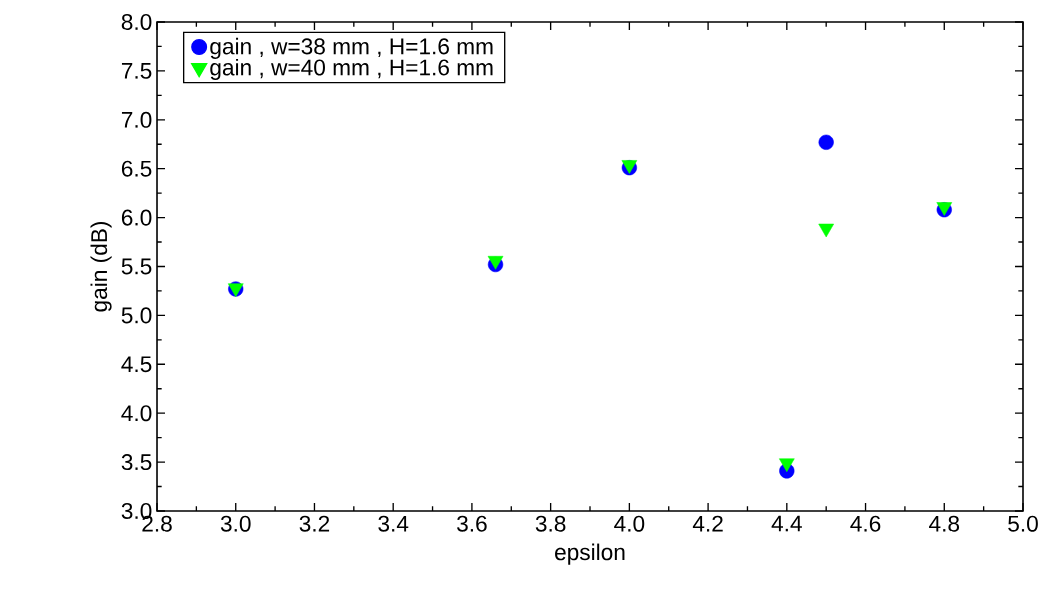  What do you see at coordinates (136, 364) in the screenshot?
I see `y-tick-label: 4.5` at bounding box center [136, 364].